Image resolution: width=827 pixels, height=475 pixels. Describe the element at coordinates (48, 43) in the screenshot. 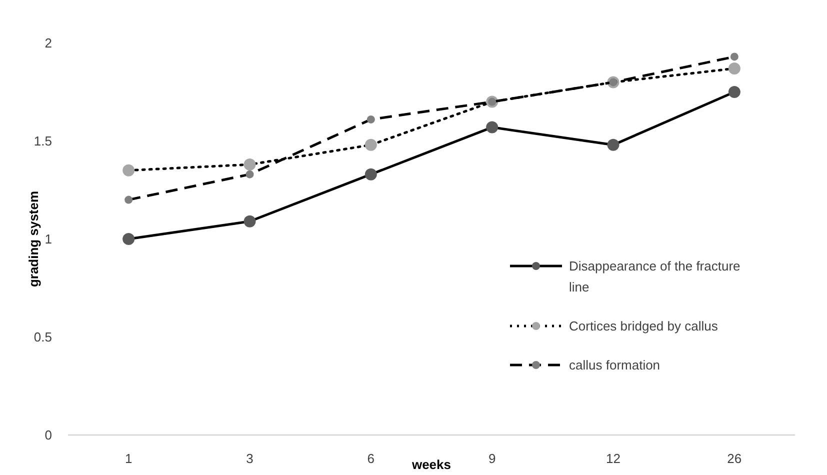

I see `y-tick-label: 2` at that location.